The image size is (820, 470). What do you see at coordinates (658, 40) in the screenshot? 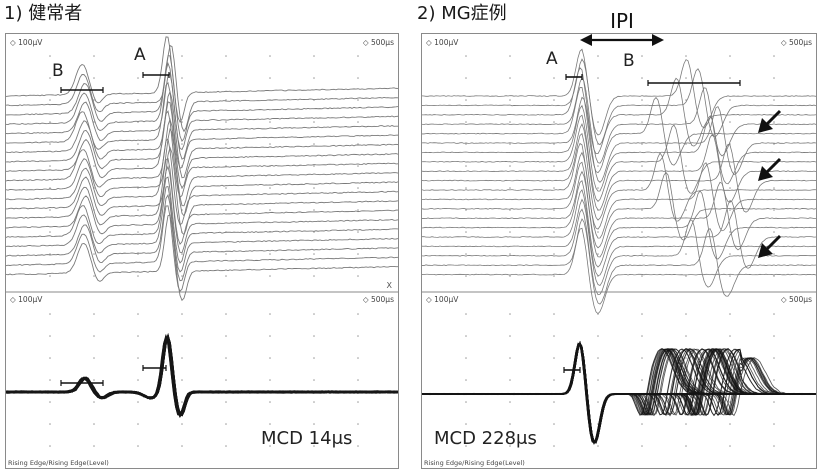
I see `ipi-arrow-right-icon` at bounding box center [658, 40].